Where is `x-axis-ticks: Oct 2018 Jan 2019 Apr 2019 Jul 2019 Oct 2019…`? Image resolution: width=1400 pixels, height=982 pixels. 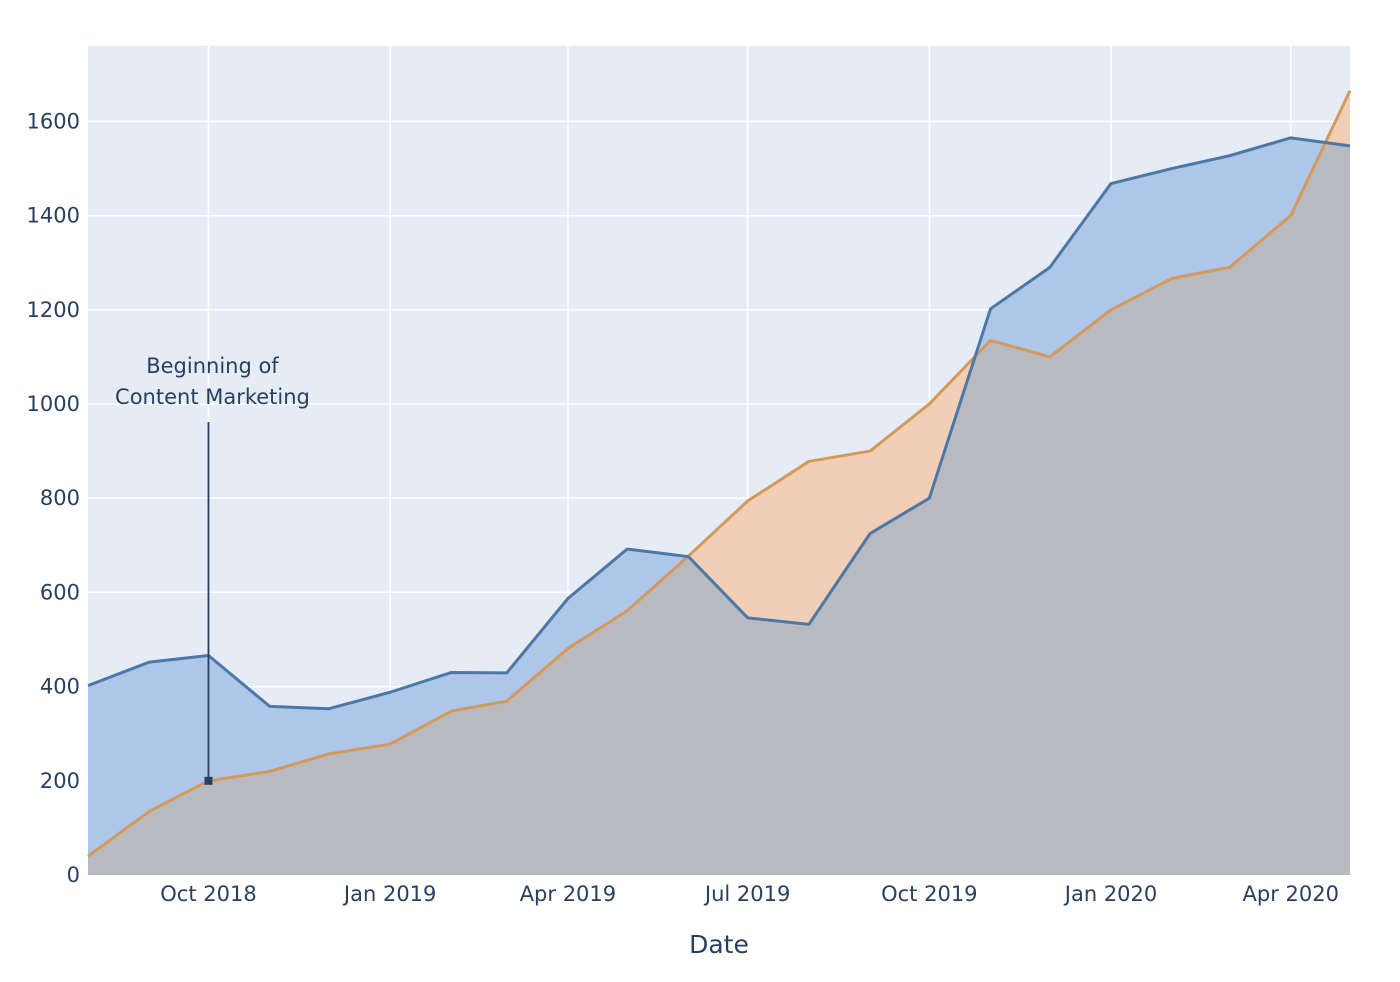 x-axis-ticks: Oct 2018 Jan 2019 Apr 2019 Jul 2019 Oct 2019… is located at coordinates (749, 894).